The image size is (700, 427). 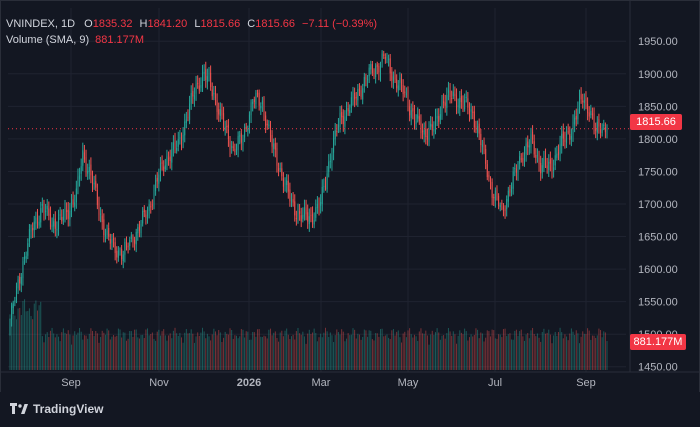 I want to click on high-value: 1841.20, so click(x=167, y=24).